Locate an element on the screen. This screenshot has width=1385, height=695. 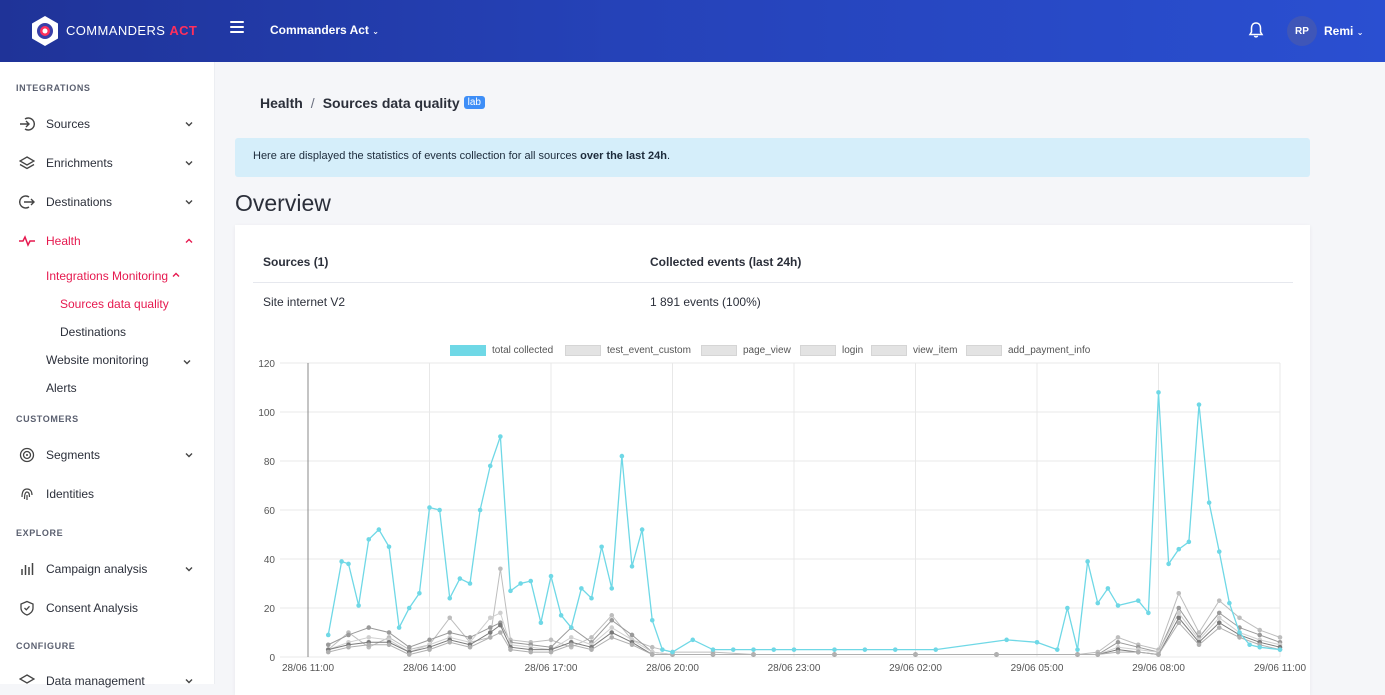
breadcrumb-health: Health is located at coordinates (281, 103).